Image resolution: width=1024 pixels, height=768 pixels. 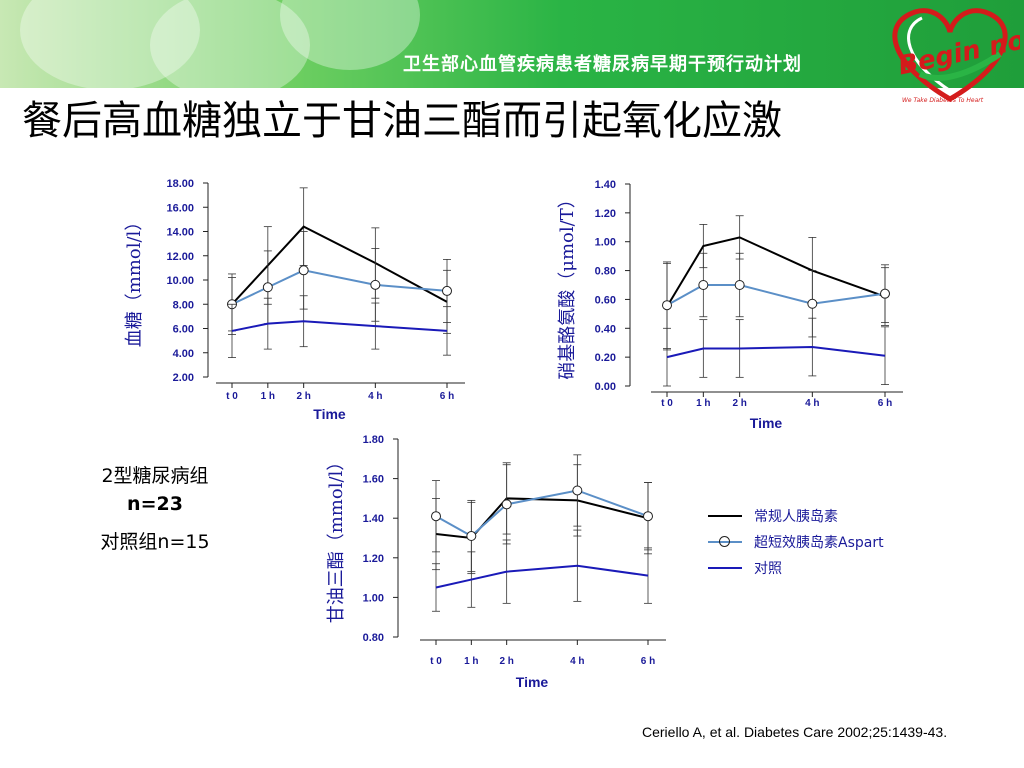 What do you see at coordinates (180, 233) in the screenshot?
I see `y-tick-label: 14.00` at bounding box center [180, 233].